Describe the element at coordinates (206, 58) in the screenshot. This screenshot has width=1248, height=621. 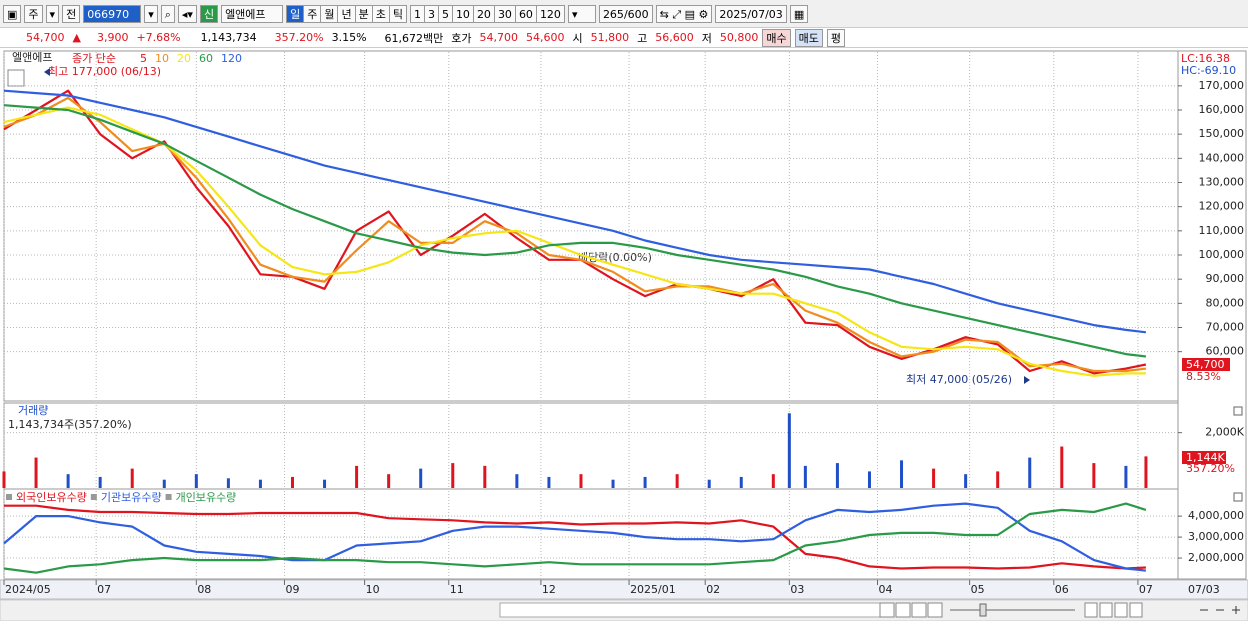
I see `legend-entry: 60` at that location.